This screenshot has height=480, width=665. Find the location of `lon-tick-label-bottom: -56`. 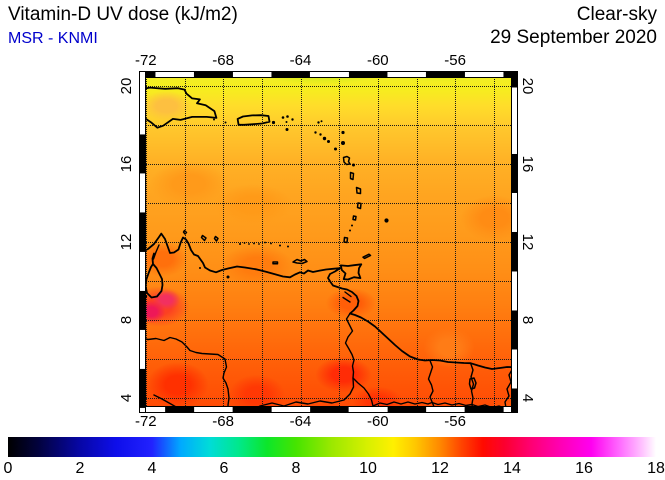

lon-tick-label-bottom: -56 is located at coordinates (455, 421).